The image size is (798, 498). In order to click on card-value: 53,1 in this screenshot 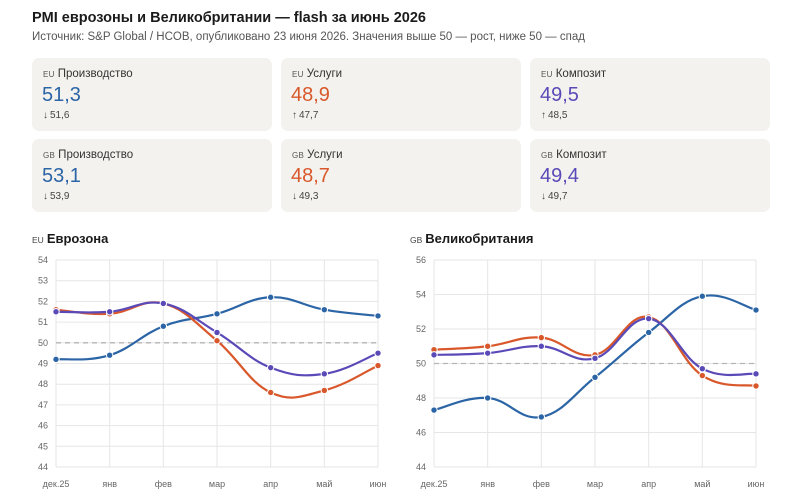, I will do `click(61, 176)`.